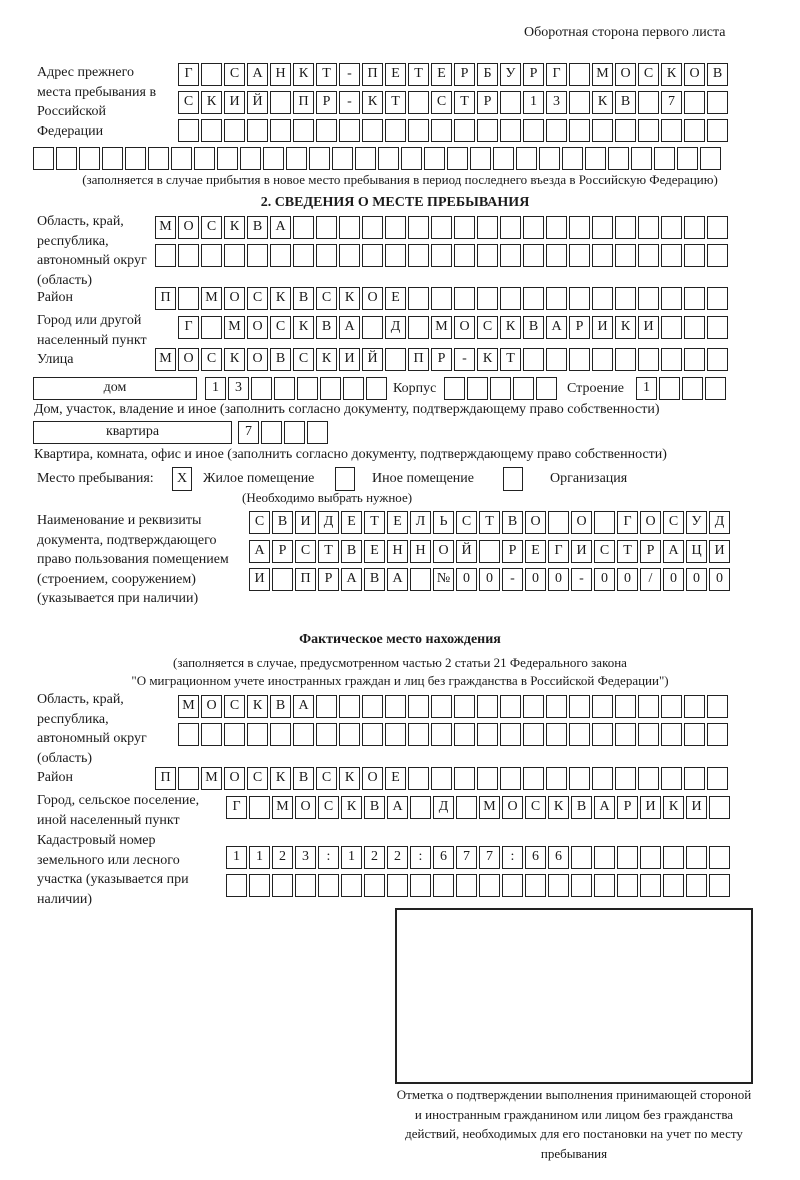 The image size is (800, 1180). What do you see at coordinates (115, 388) in the screenshot?
I see `house-type-field: дом` at bounding box center [115, 388].